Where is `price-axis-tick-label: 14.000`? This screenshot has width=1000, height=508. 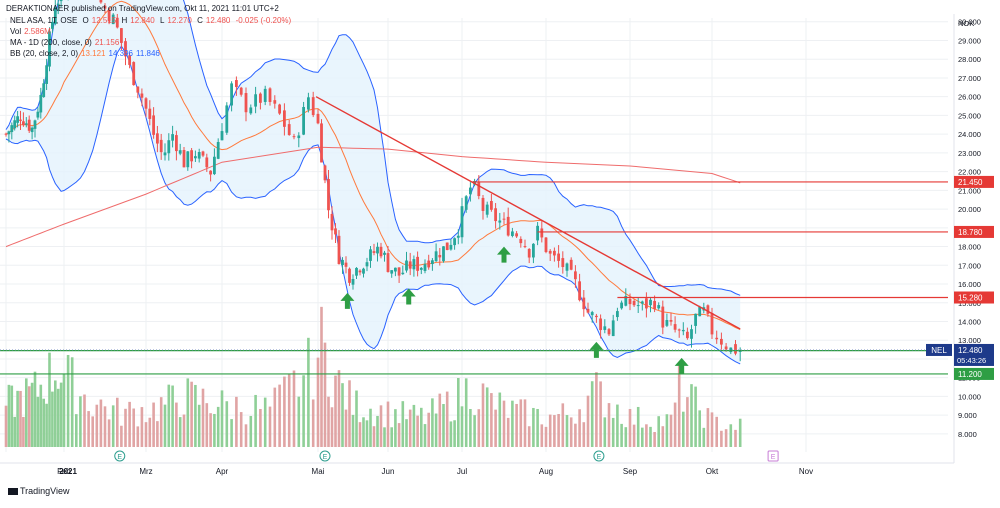 price-axis-tick-label: 14.000 is located at coordinates (969, 321).